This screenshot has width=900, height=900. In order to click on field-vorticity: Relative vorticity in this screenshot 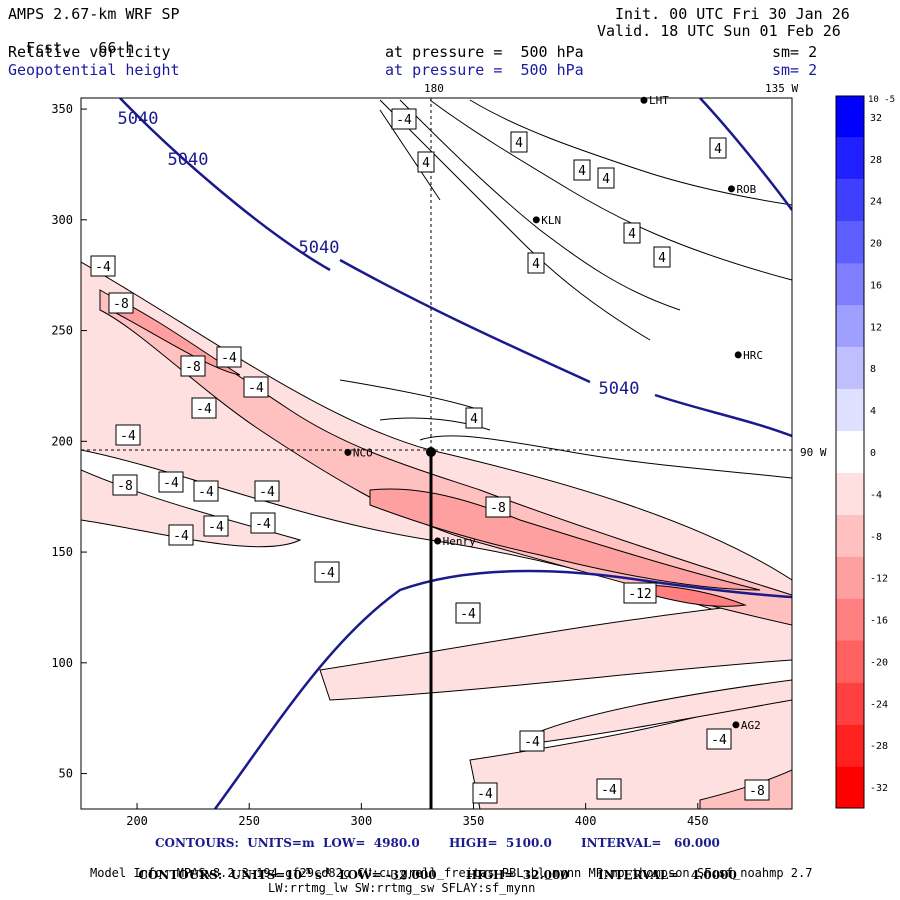, I will do `click(89, 52)`.